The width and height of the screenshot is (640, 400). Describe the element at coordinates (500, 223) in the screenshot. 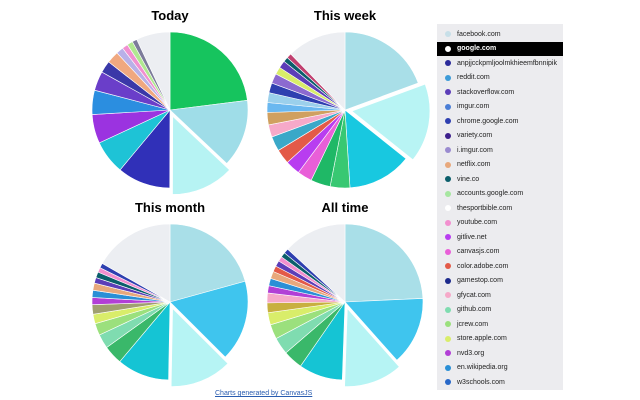

I see `legend-item: youtube.com` at that location.